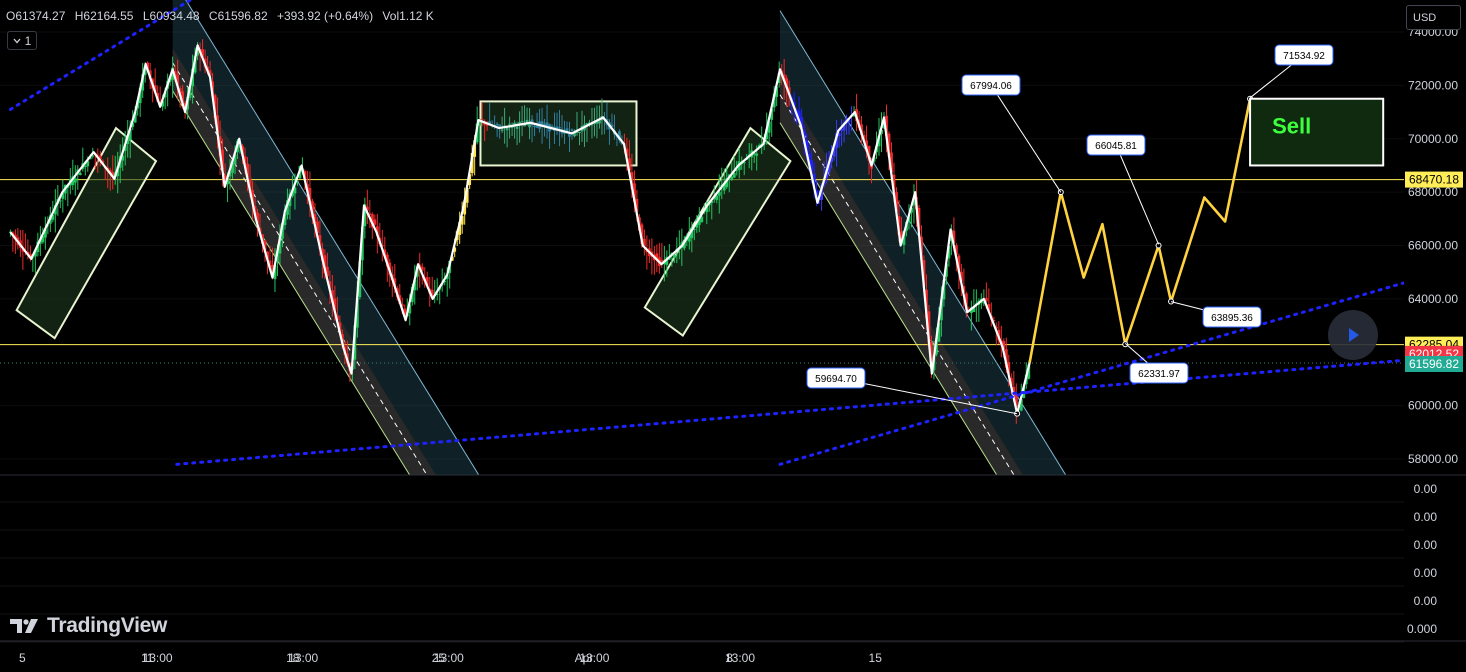 The height and width of the screenshot is (672, 1466). What do you see at coordinates (40, 16) in the screenshot?
I see `open-value: 61374.27` at bounding box center [40, 16].